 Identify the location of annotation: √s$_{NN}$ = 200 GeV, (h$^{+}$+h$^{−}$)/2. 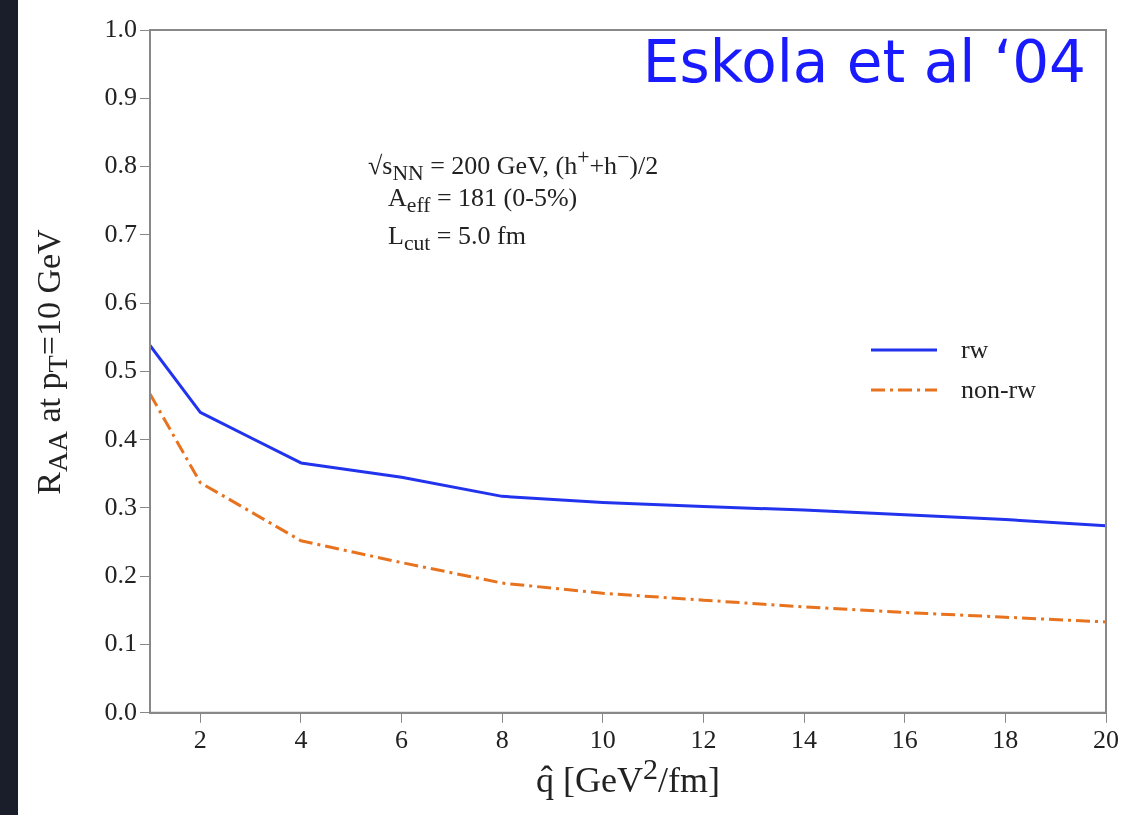
(513, 165).